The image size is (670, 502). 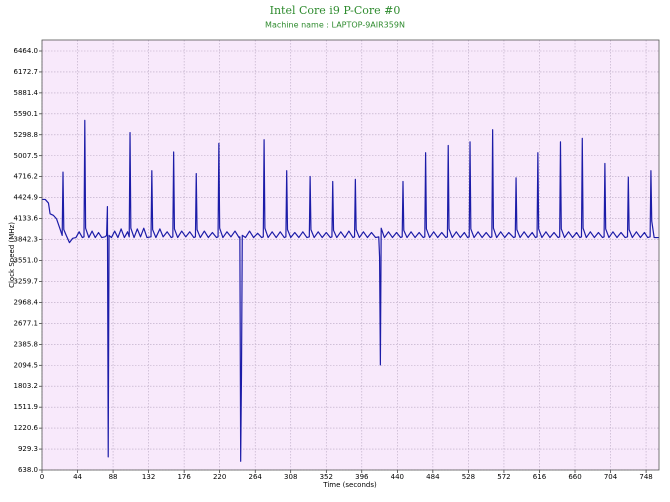 I want to click on y-tick-label: 5881.4, so click(x=26, y=93).